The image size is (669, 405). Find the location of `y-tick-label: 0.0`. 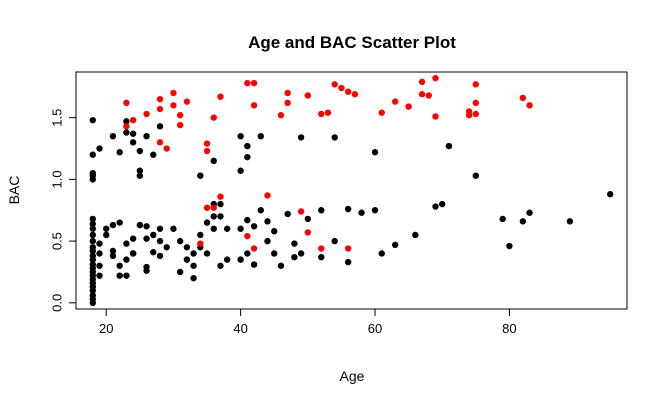

y-tick-label: 0.0 is located at coordinates (57, 303).